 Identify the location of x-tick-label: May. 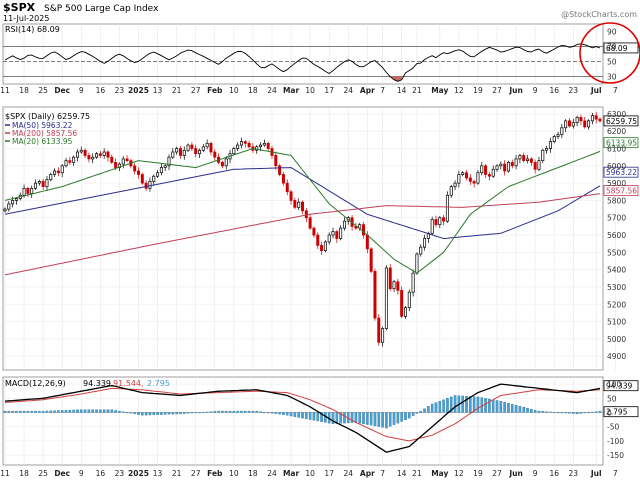
(439, 90).